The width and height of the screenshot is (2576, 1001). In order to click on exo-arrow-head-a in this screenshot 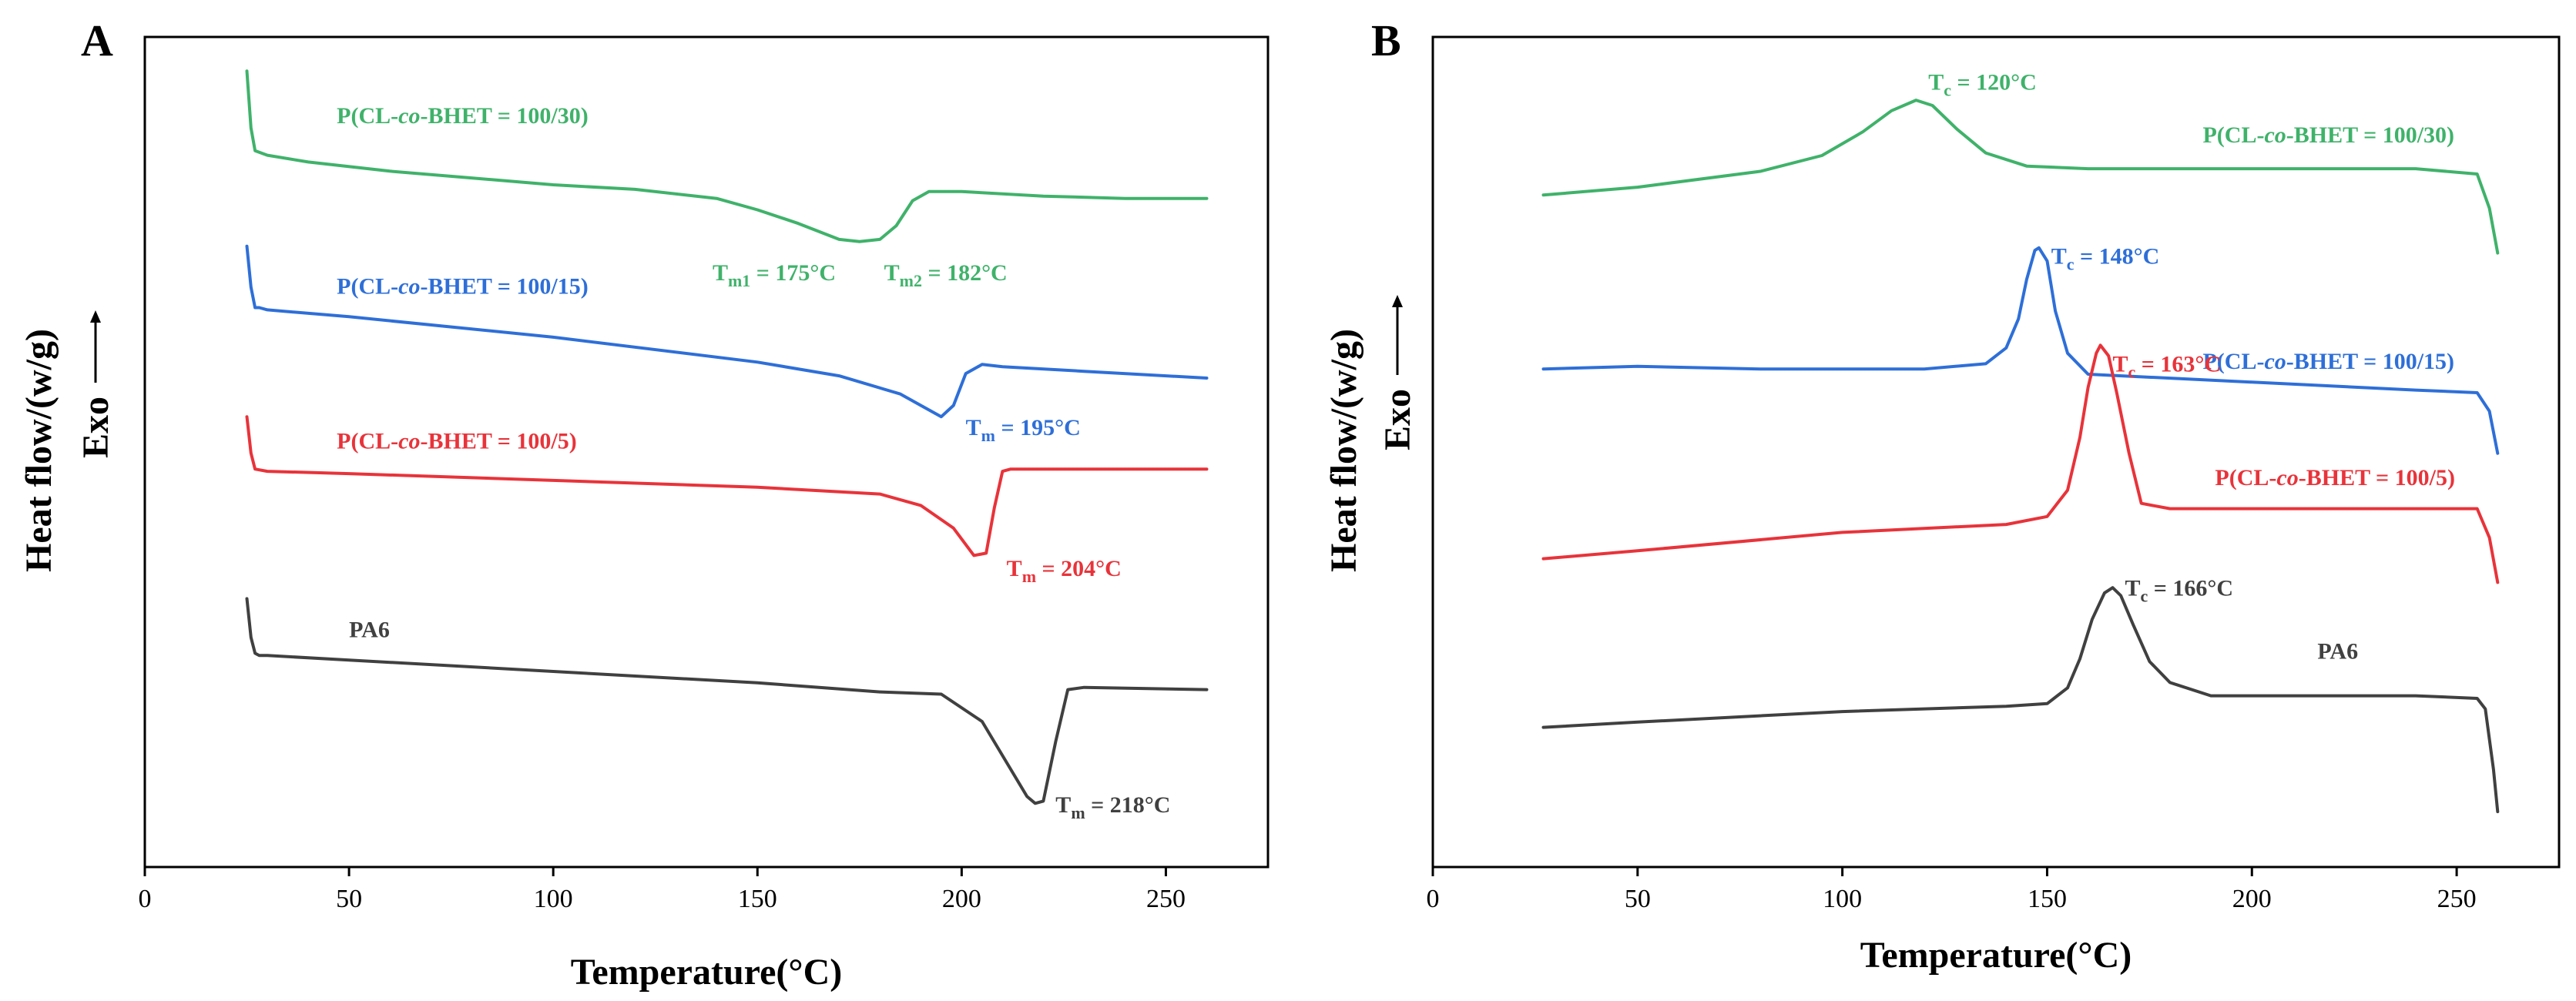, I will do `click(95, 316)`.